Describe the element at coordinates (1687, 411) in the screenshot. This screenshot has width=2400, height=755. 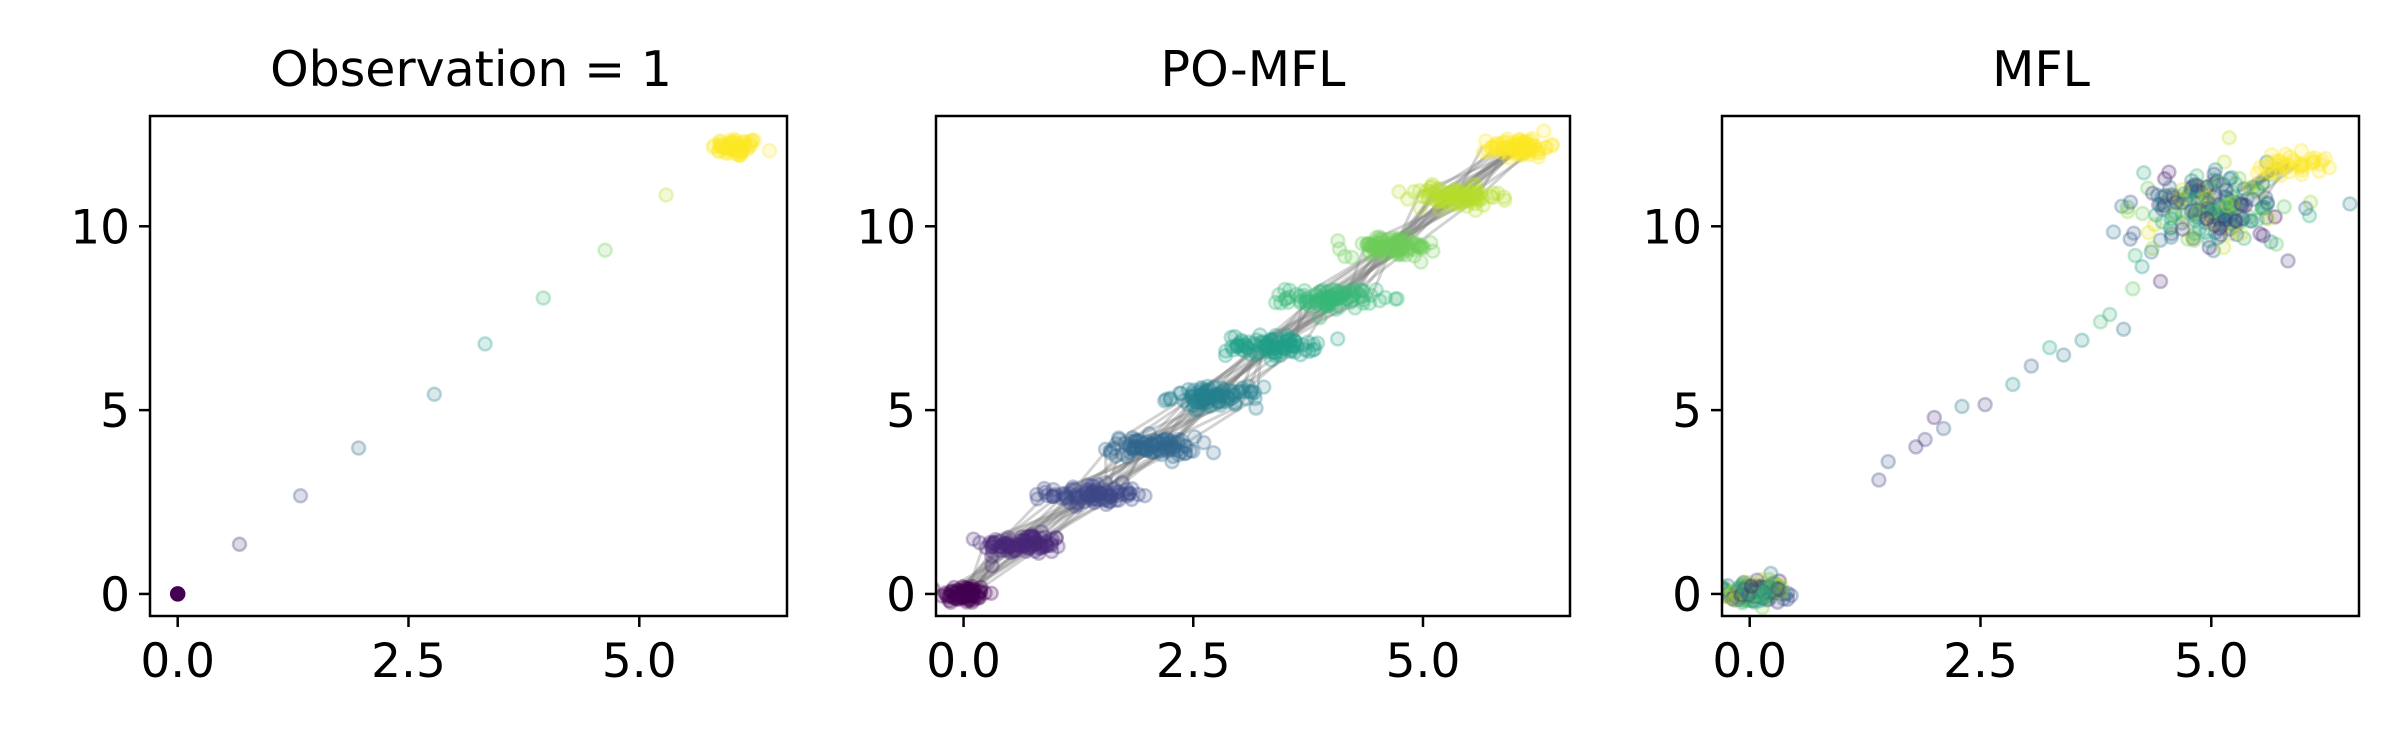
I see `y-tick-label: 5` at that location.